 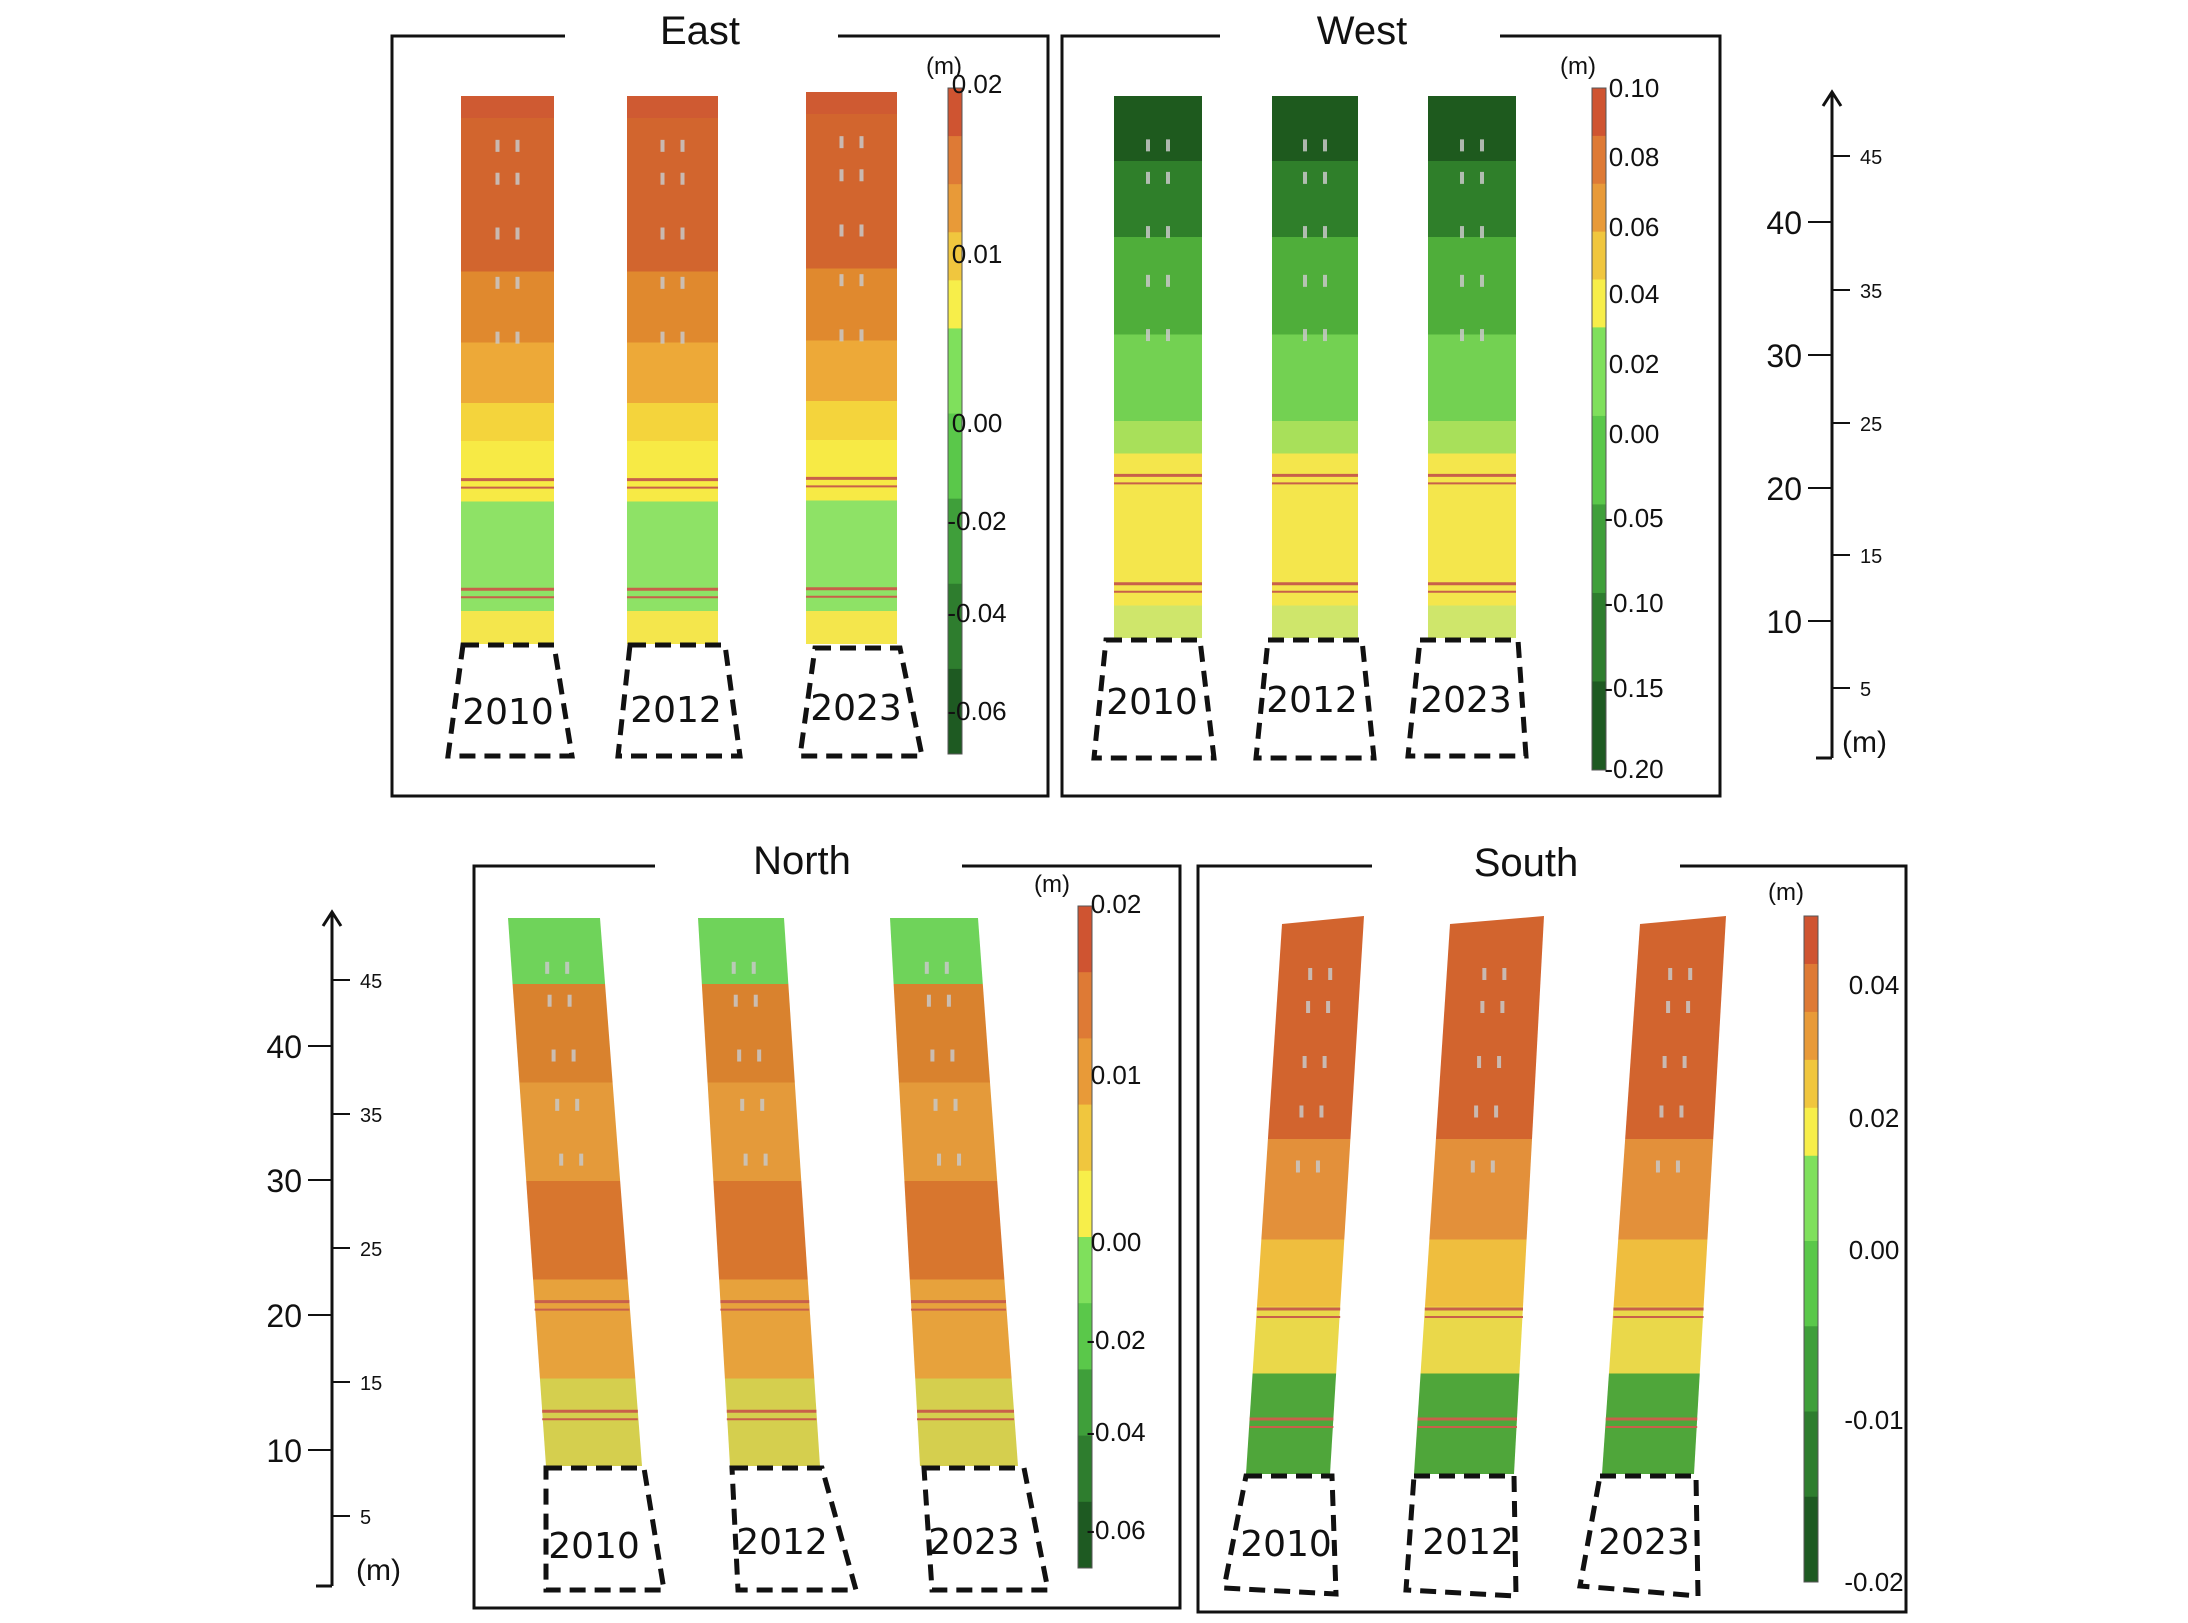 What do you see at coordinates (1784, 489) in the screenshot?
I see `major-tick-label: 20` at bounding box center [1784, 489].